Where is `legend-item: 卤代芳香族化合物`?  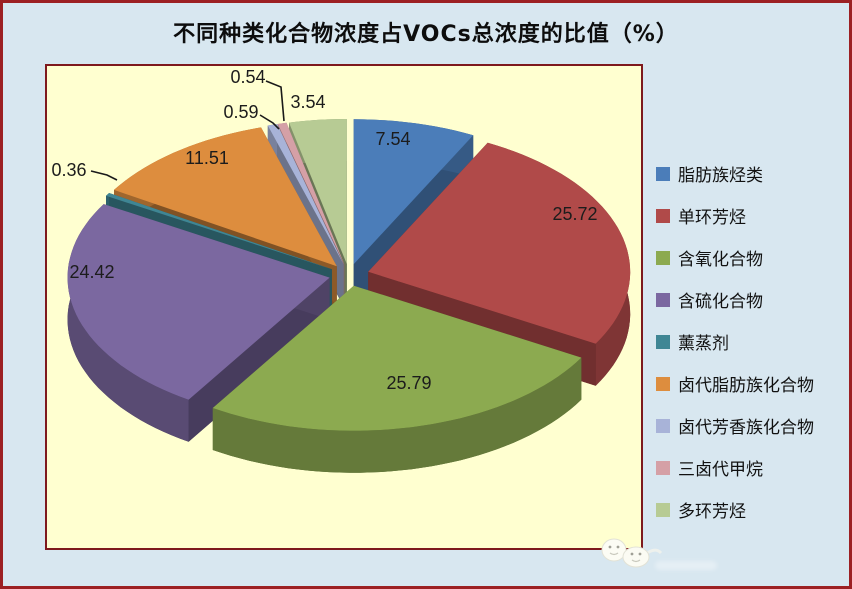 legend-item: 卤代芳香族化合物 is located at coordinates (735, 425).